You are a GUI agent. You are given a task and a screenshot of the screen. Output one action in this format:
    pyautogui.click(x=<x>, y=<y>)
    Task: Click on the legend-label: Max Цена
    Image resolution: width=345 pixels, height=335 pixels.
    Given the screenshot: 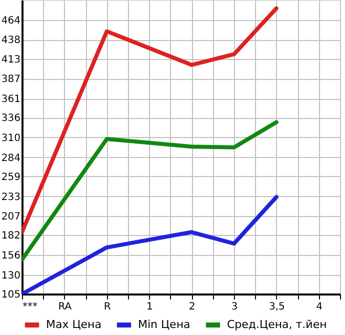 What is the action you would take?
    pyautogui.click(x=74, y=324)
    